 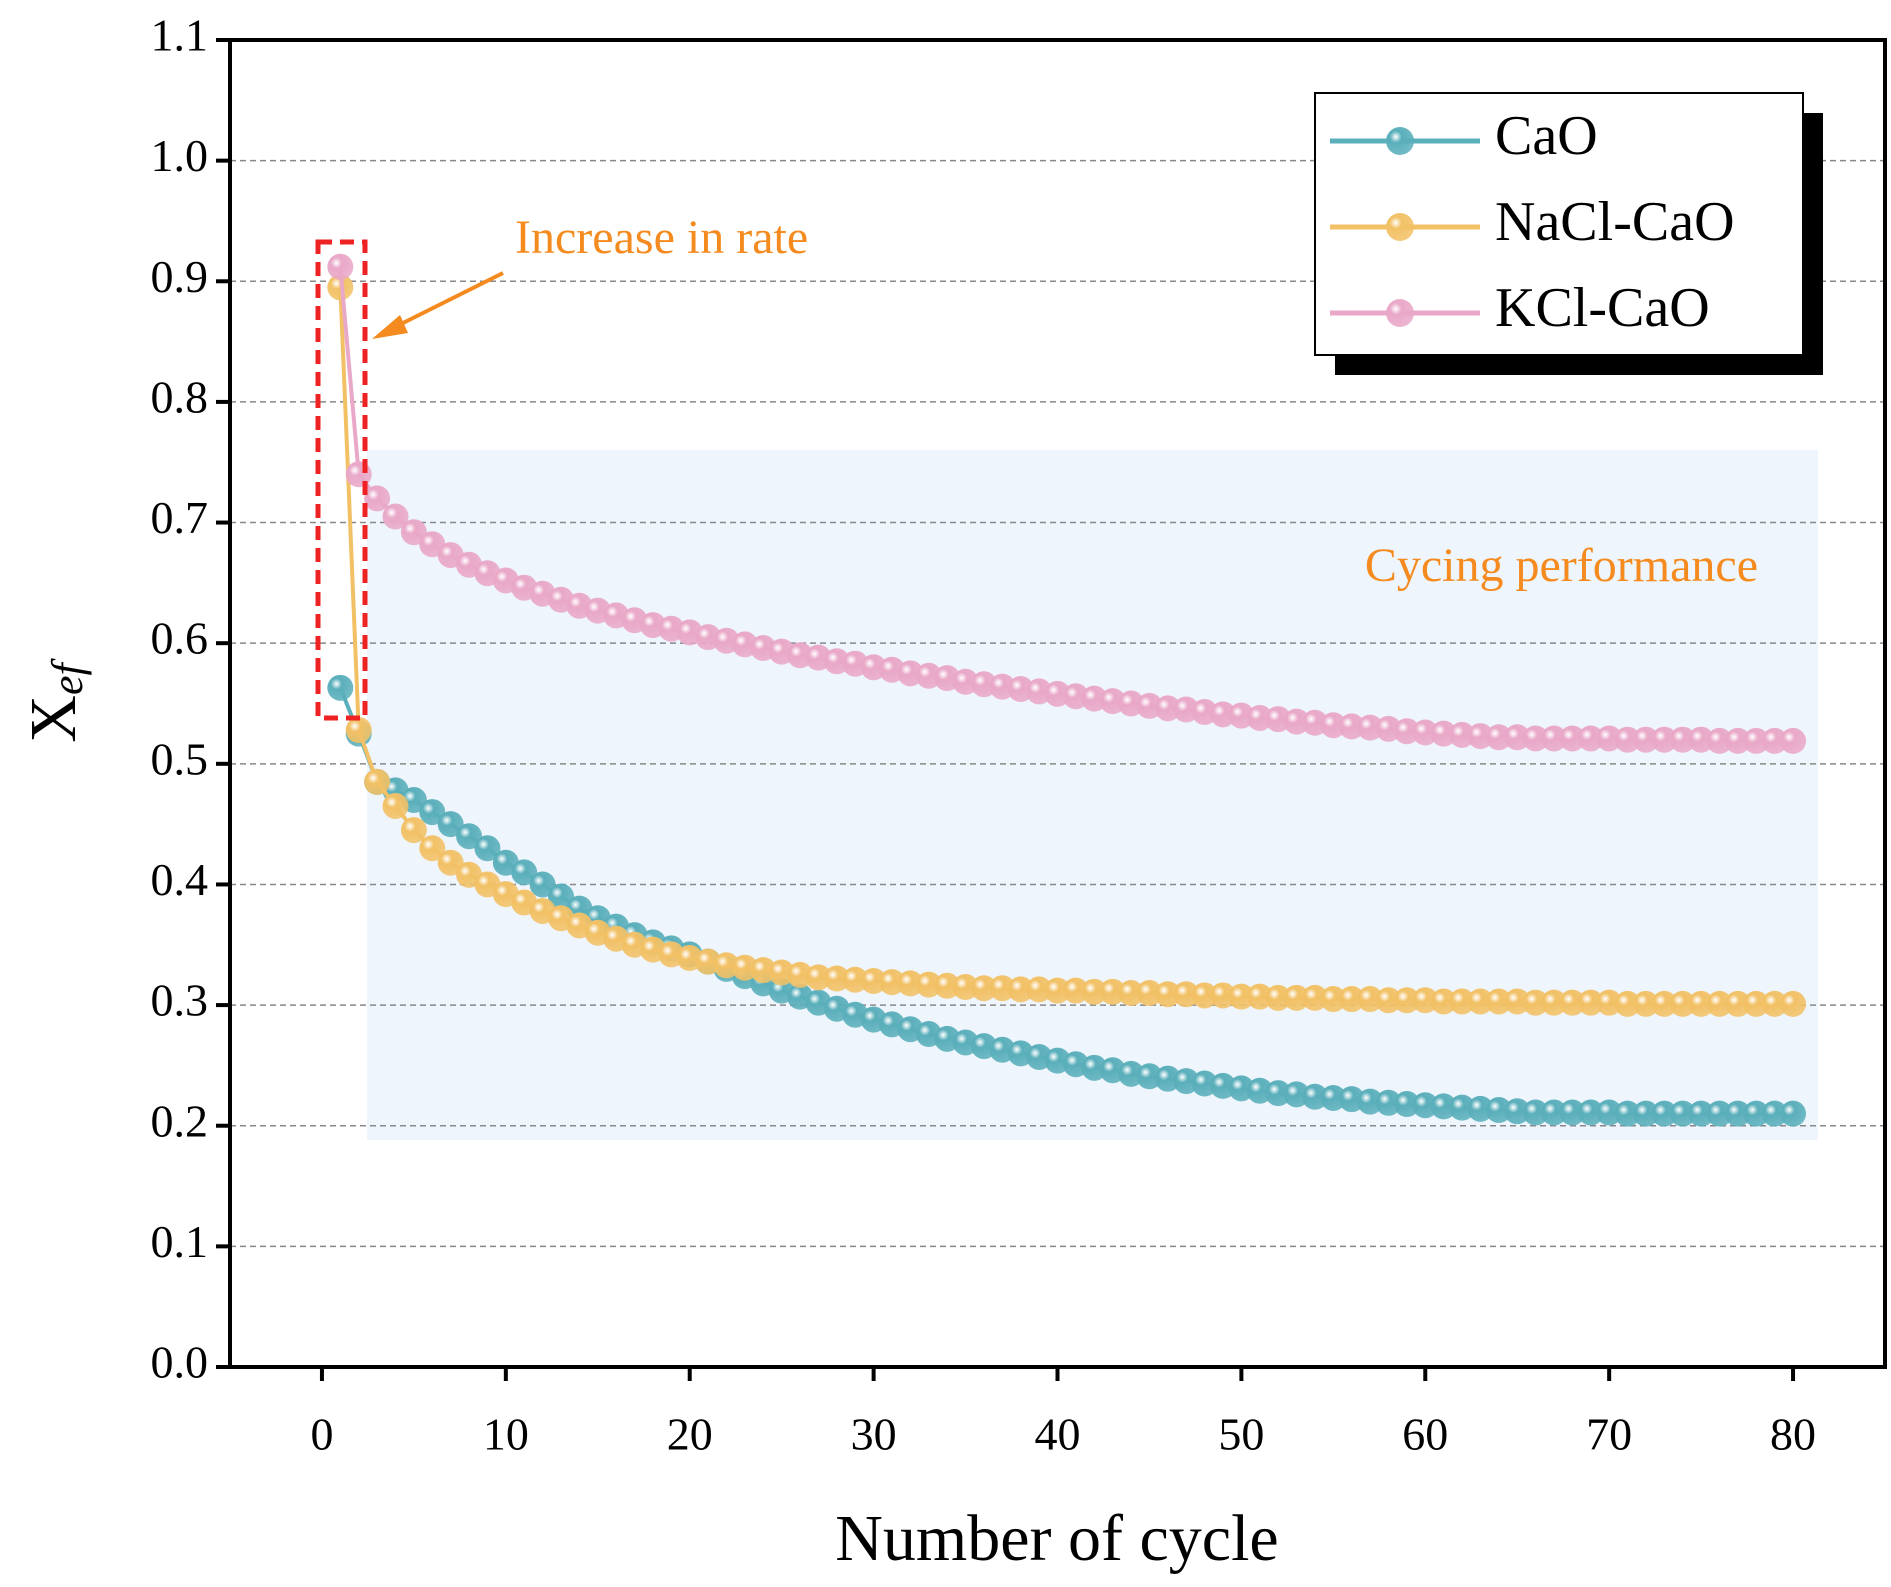 I want to click on y-tick-label: 0.9, so click(x=180, y=276).